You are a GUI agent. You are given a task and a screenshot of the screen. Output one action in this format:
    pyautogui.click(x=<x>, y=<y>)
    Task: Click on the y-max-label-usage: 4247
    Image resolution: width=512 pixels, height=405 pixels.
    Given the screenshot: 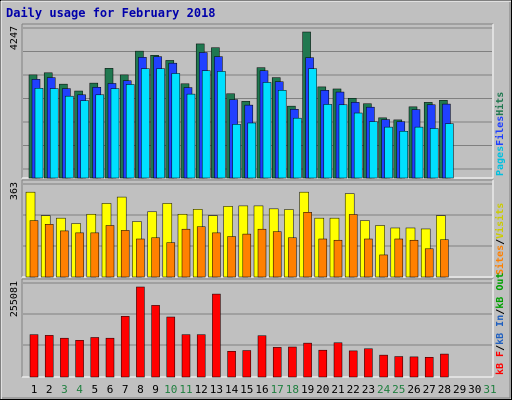 What is the action you would take?
    pyautogui.click(x=14, y=38)
    